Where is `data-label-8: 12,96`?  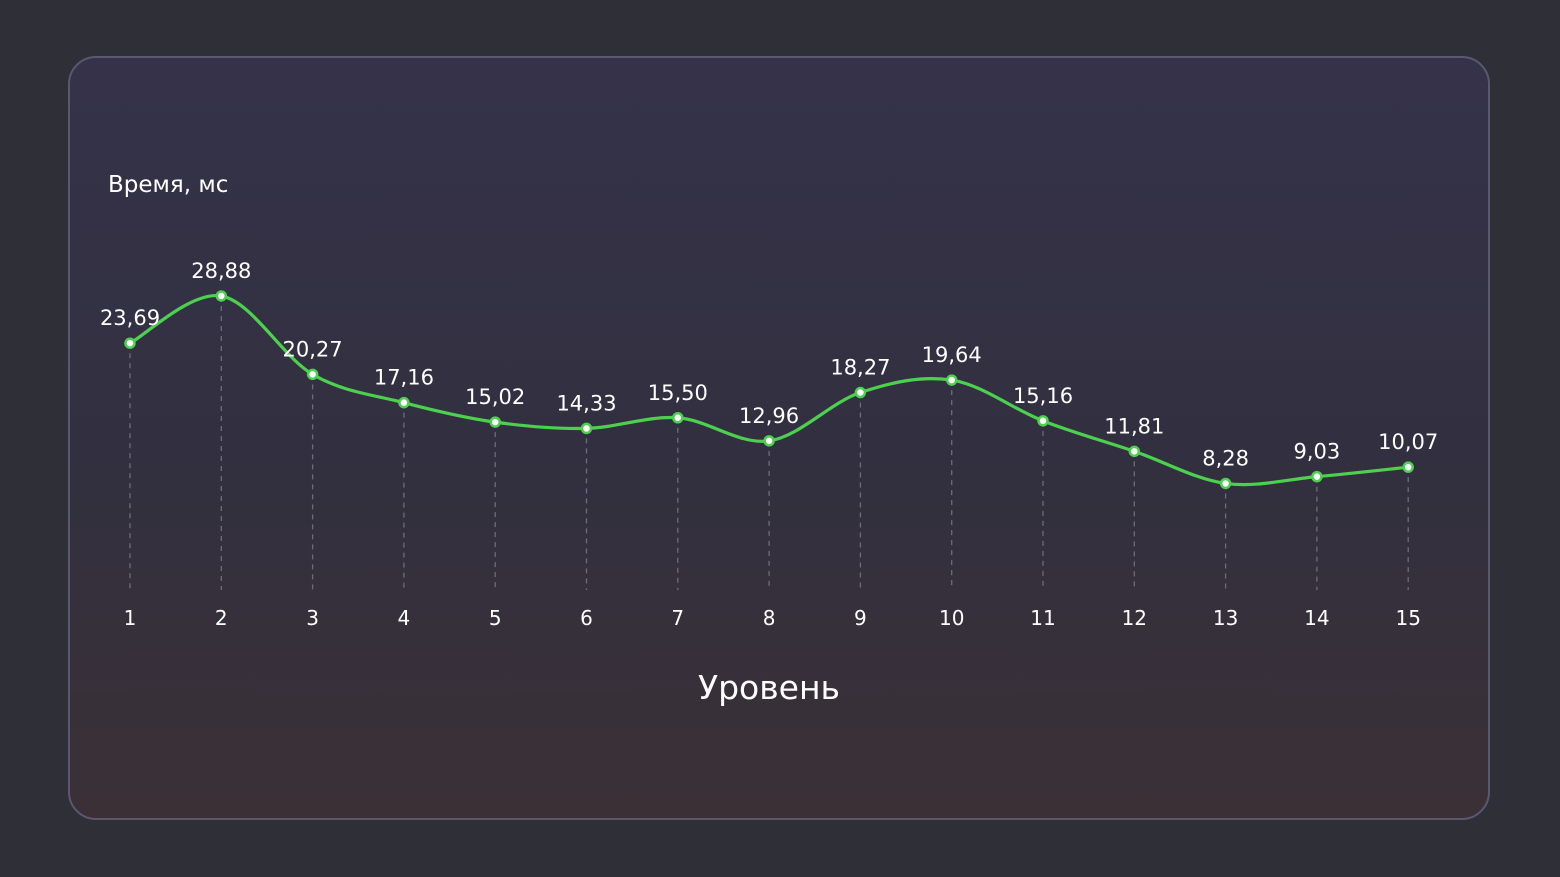
data-label-8: 12,96 is located at coordinates (769, 416).